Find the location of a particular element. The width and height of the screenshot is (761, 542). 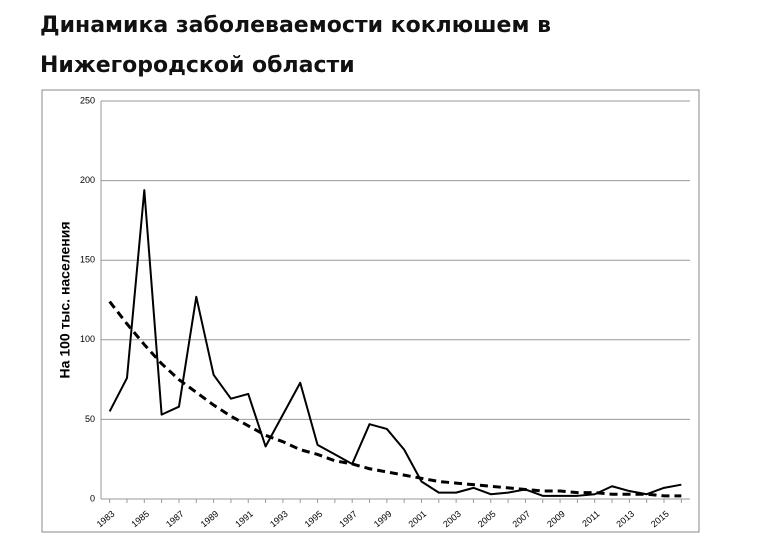

x-tick-label: 1995 is located at coordinates (314, 519).